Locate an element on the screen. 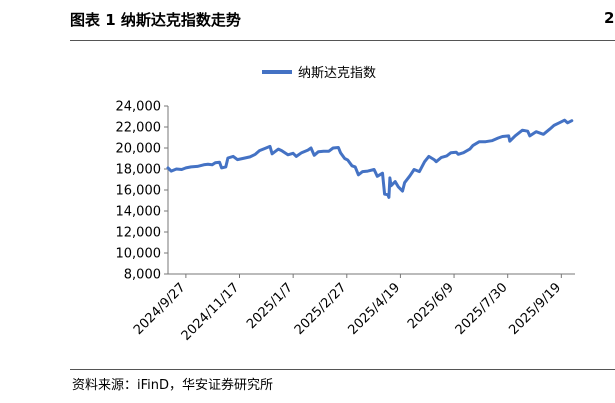  figure-source: 资料来源：iFinD，华安证券研究所 is located at coordinates (173, 385).